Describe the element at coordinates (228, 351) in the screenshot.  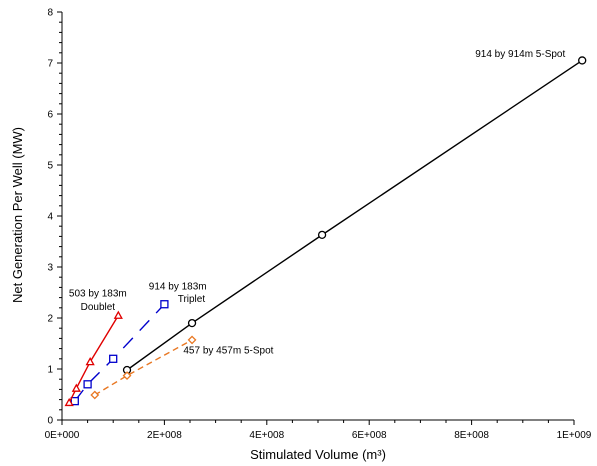
I see `annotation-label: 457 by 457m 5-Spot` at that location.